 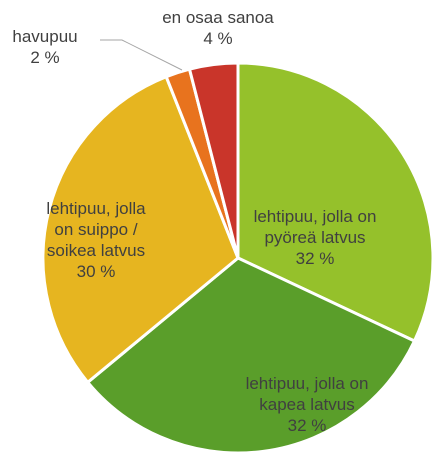 I want to click on value-label: 4 %, so click(x=218, y=38).